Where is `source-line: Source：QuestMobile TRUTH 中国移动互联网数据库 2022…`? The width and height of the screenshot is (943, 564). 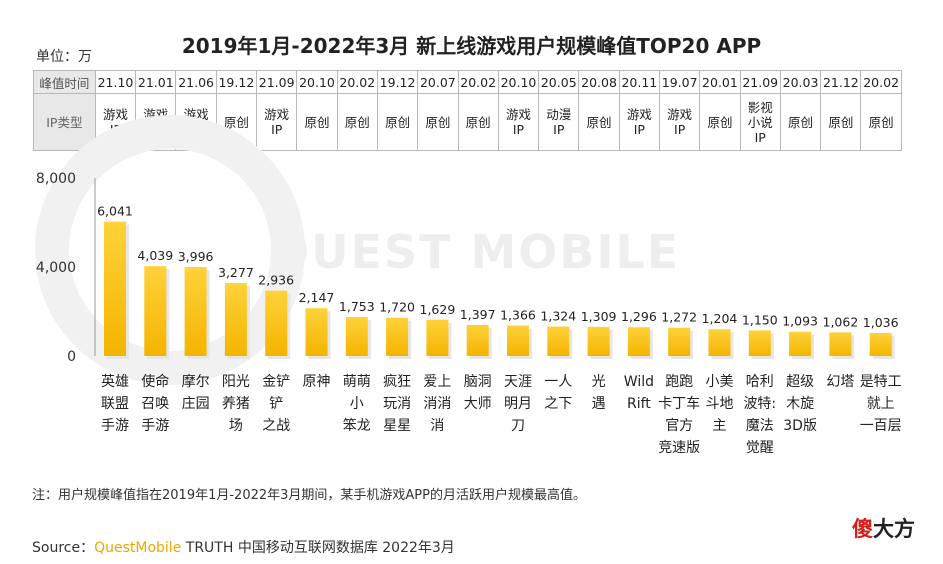 source-line: Source：QuestMobile TRUTH 中国移动互联网数据库 2022… is located at coordinates (243, 547).